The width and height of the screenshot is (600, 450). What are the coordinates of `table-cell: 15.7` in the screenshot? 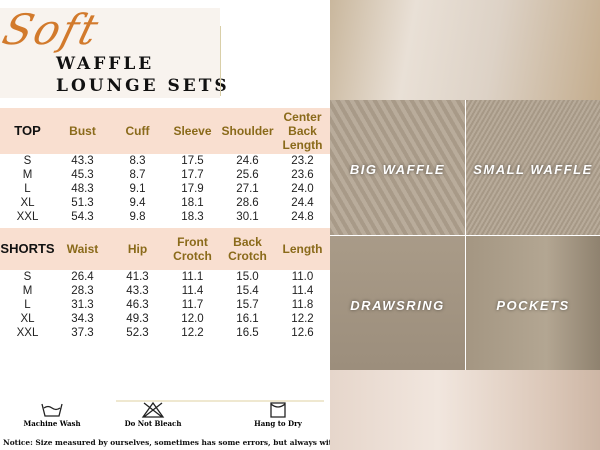 It's located at (247, 305).